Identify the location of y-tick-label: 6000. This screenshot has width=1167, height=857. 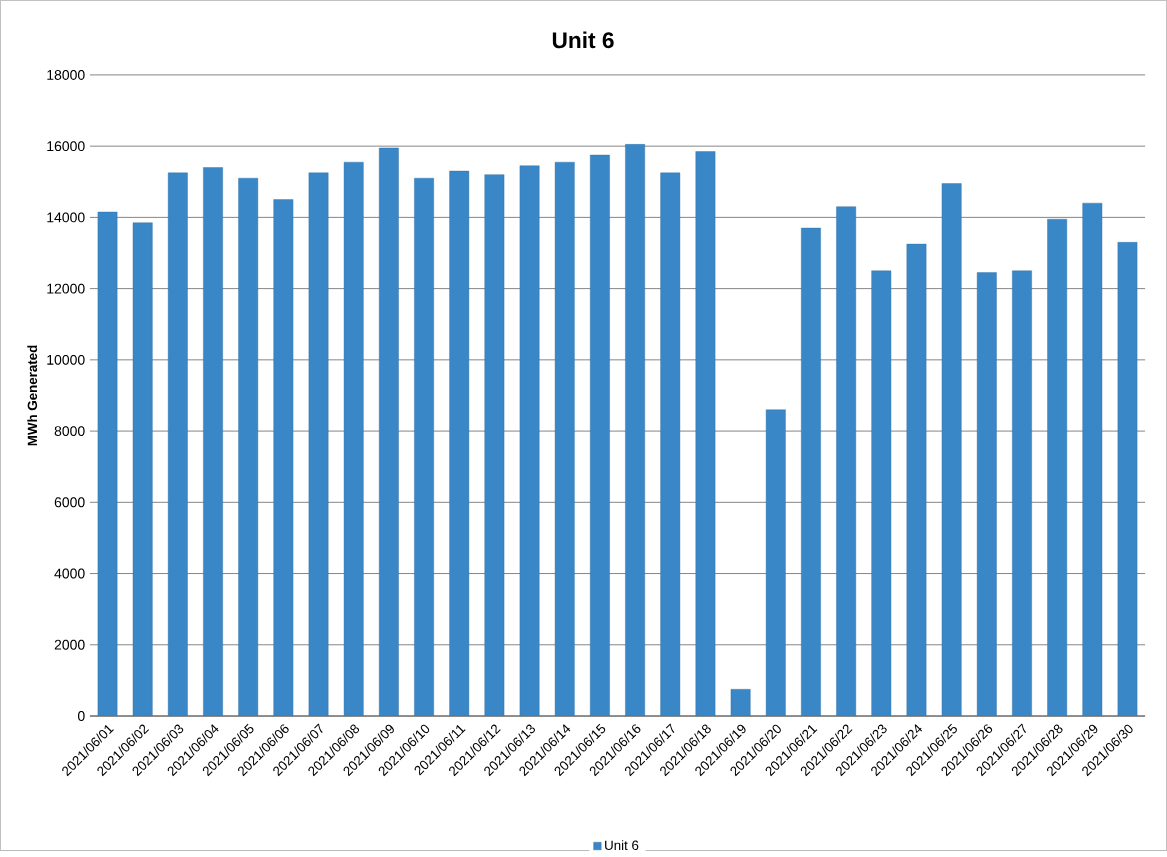
(69, 502).